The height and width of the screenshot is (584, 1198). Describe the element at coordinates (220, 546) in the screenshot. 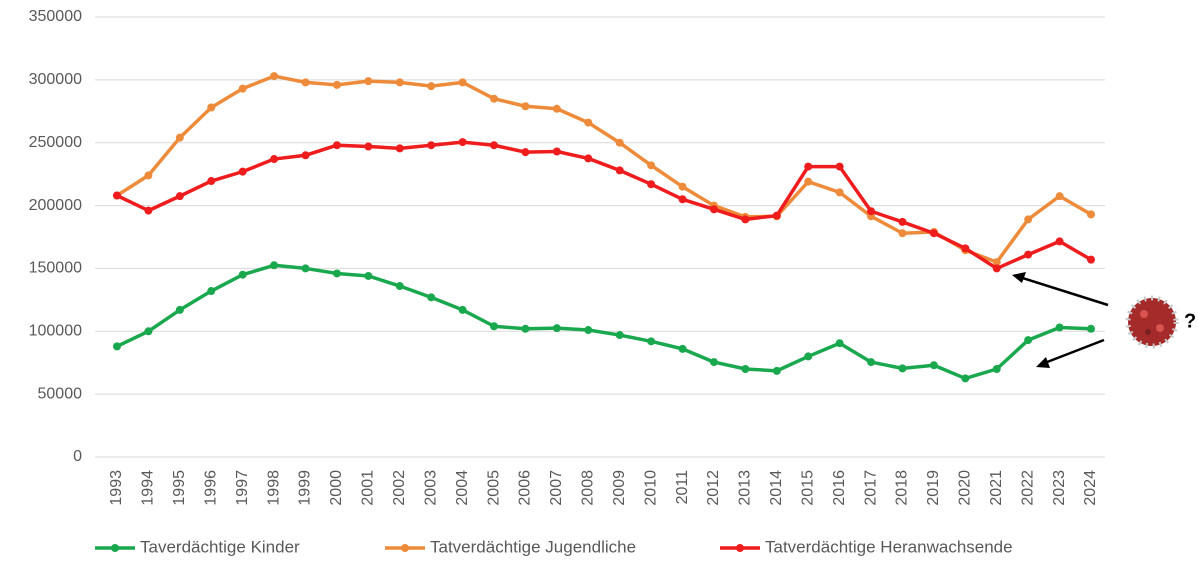

I see `legend-label: Taverdächtige Kinder` at that location.